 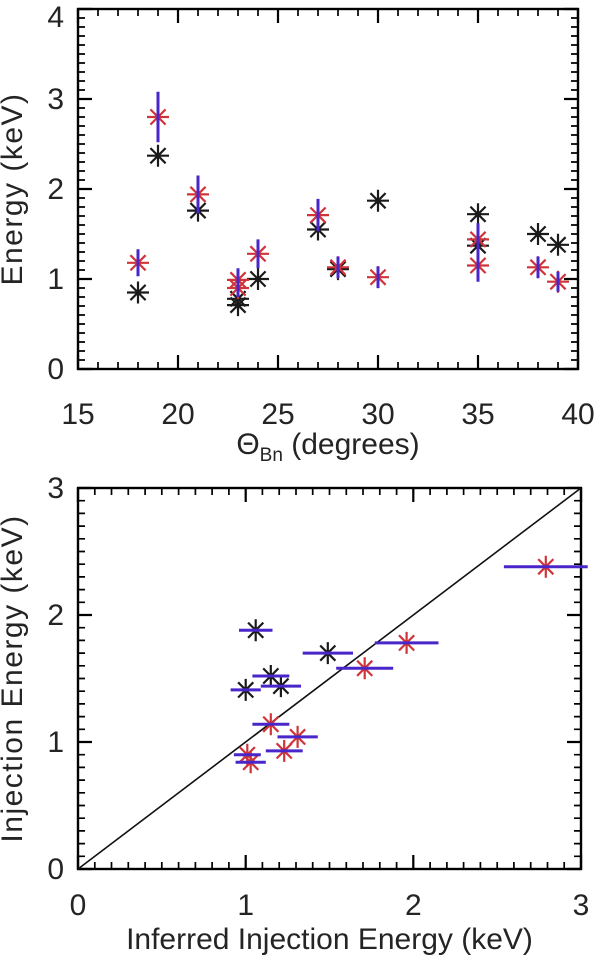 What do you see at coordinates (14, 678) in the screenshot?
I see `y-axis-title: Injection Energy (keV)` at bounding box center [14, 678].